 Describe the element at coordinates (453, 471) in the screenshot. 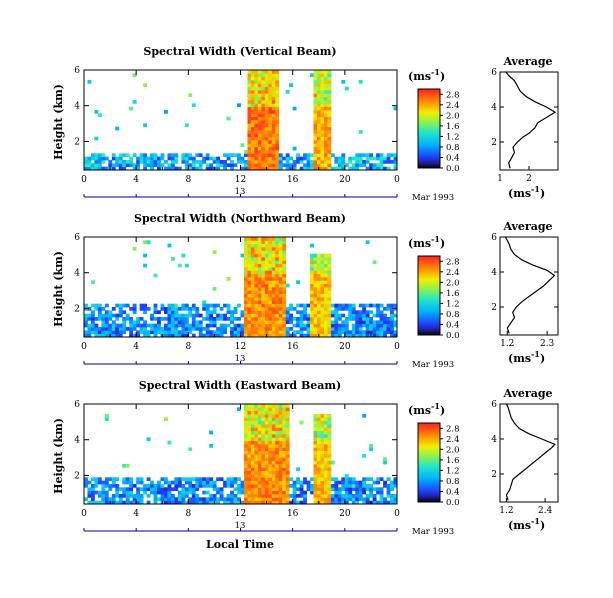

I see `colorbar-tick-label: 1.2` at that location.